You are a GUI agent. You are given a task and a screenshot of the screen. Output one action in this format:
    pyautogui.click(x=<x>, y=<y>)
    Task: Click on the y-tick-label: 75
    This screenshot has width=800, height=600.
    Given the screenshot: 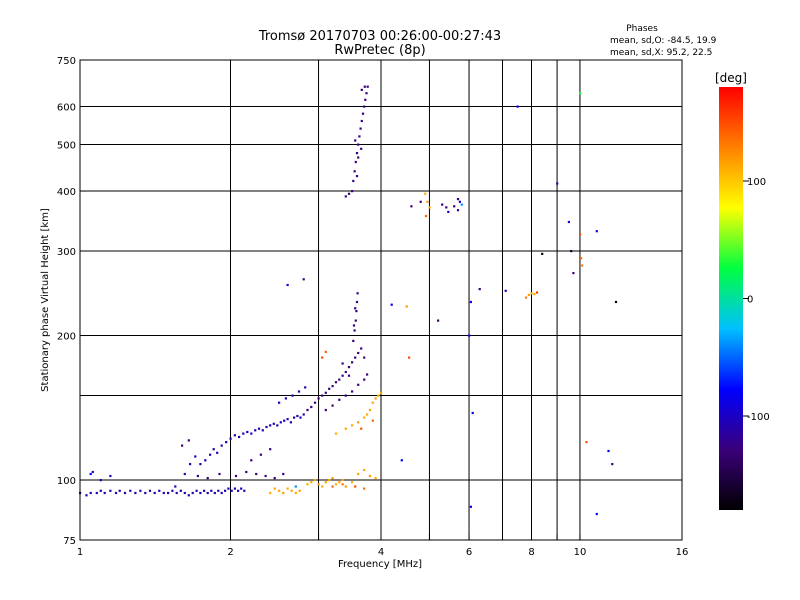 What is the action you would take?
    pyautogui.click(x=69, y=541)
    